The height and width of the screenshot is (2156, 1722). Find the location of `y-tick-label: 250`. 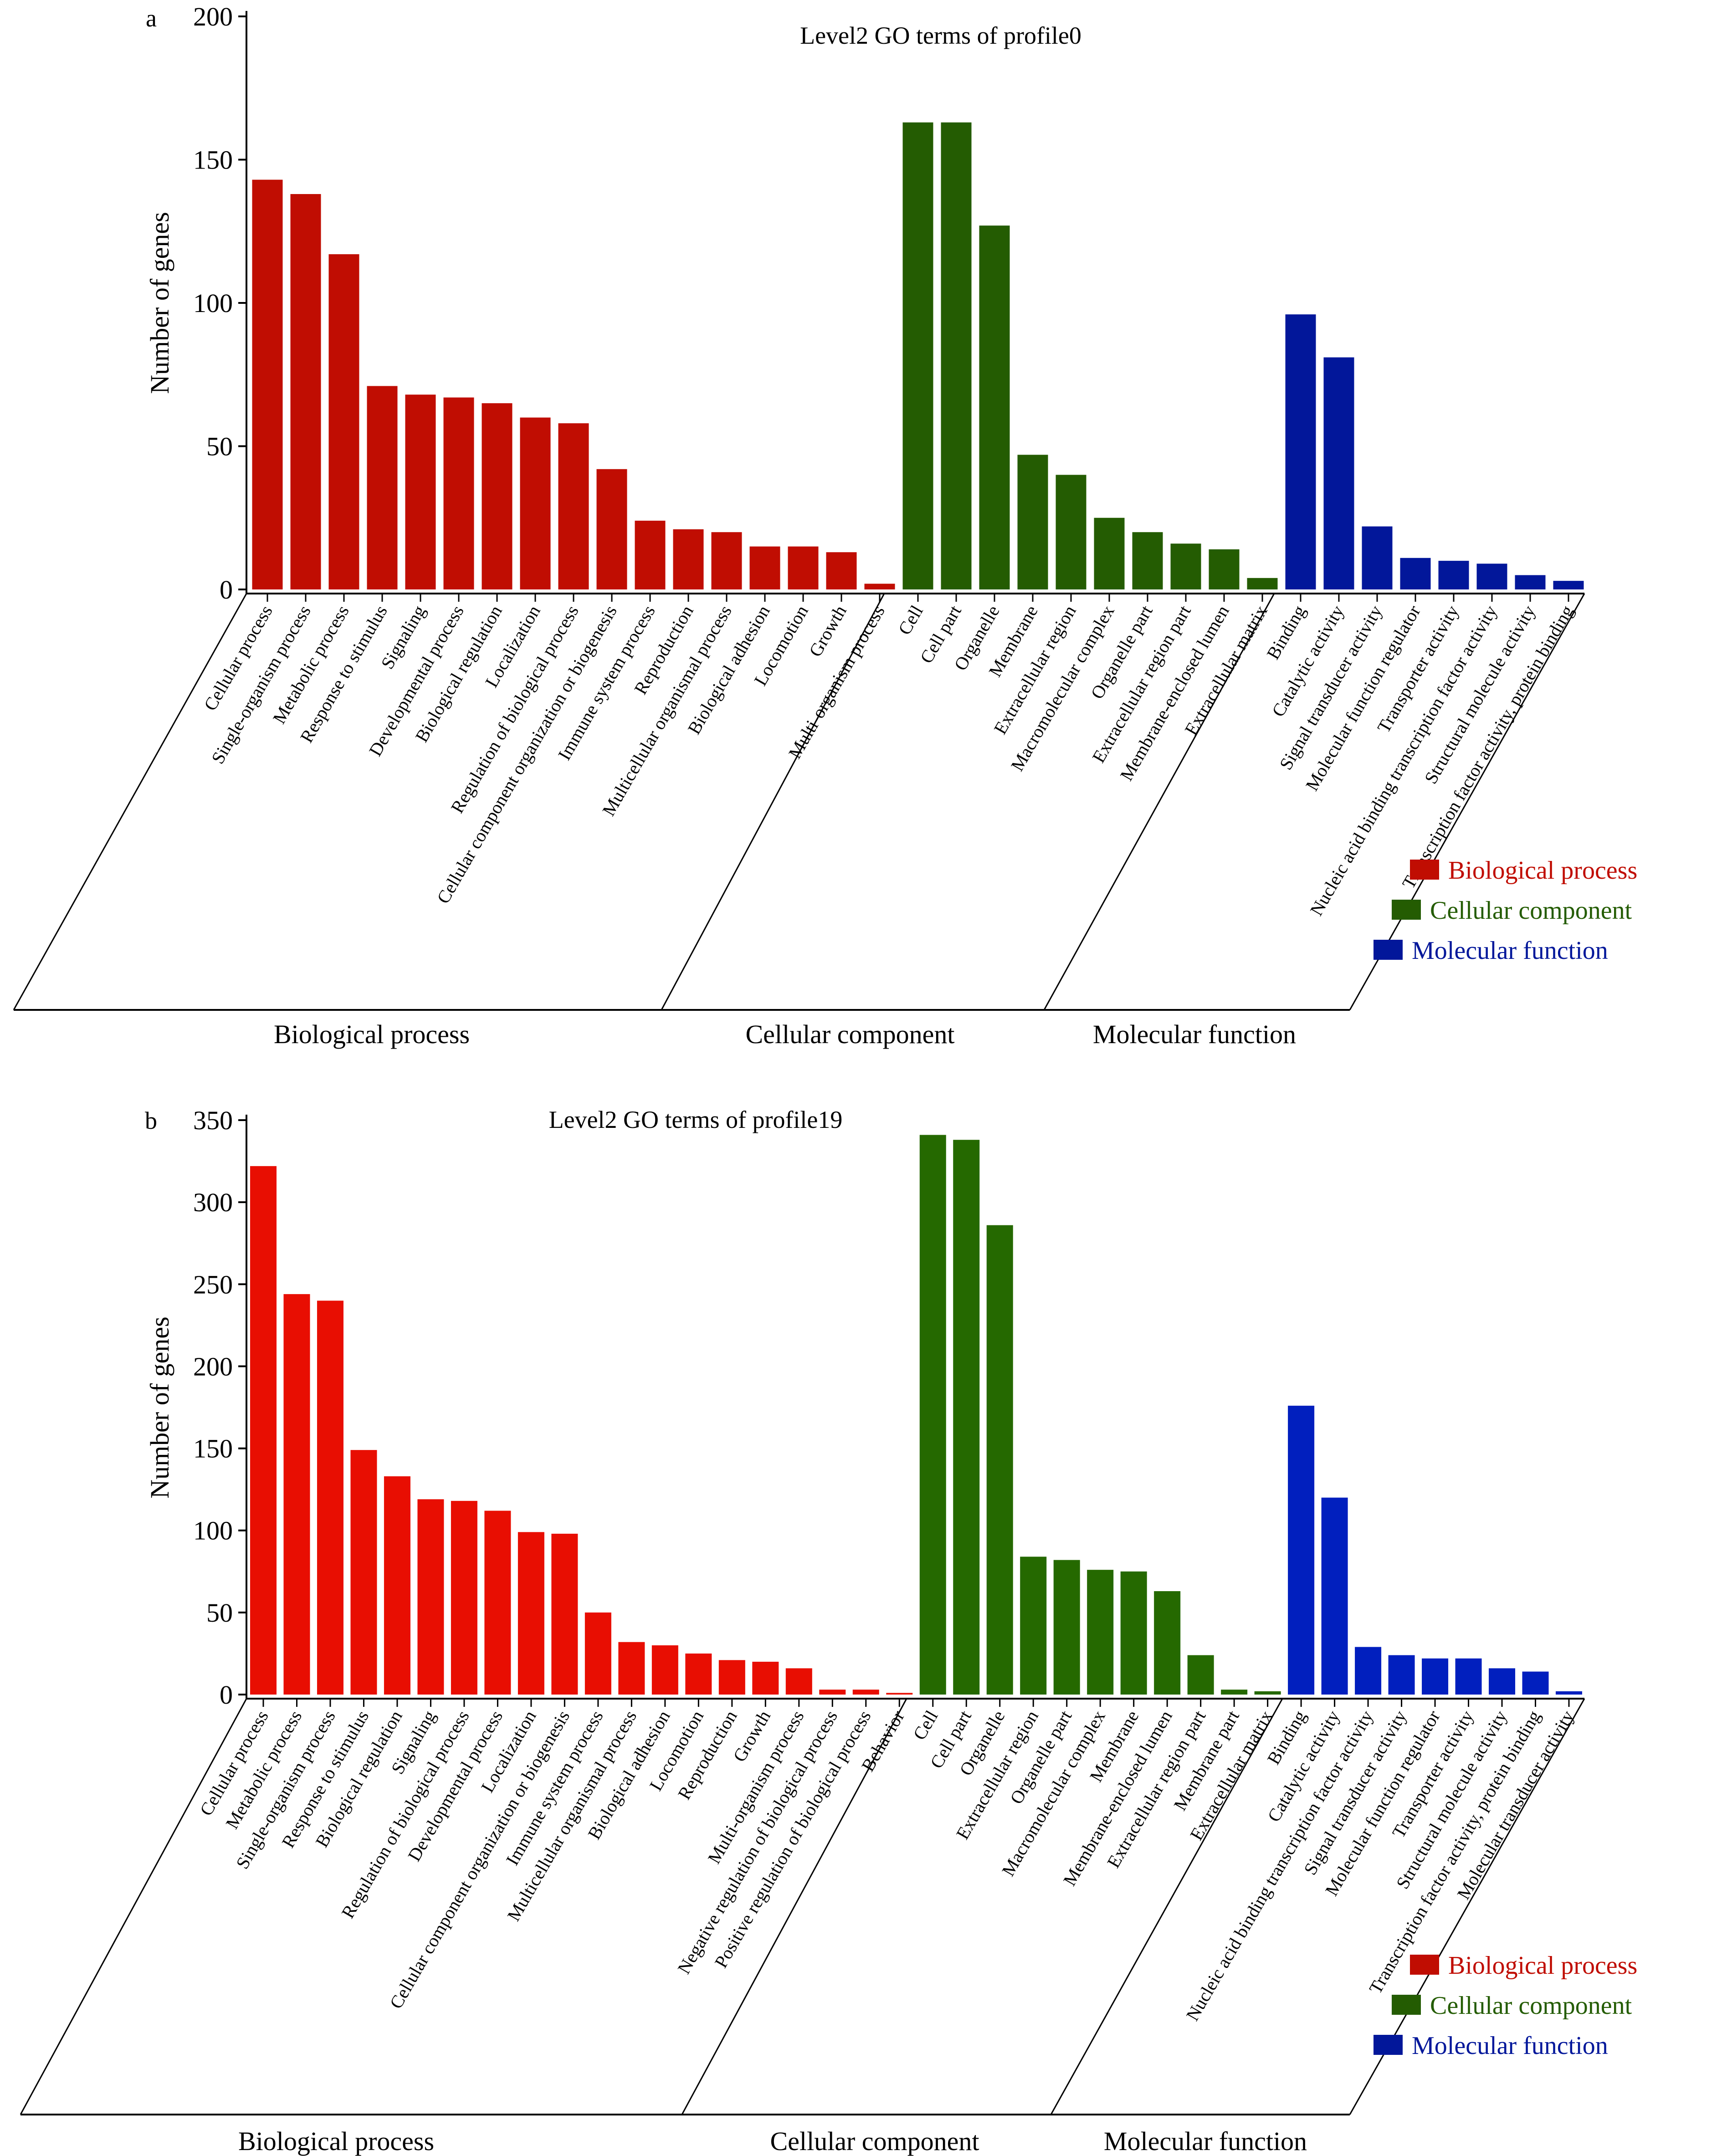

y-tick-label: 250 is located at coordinates (213, 1284).